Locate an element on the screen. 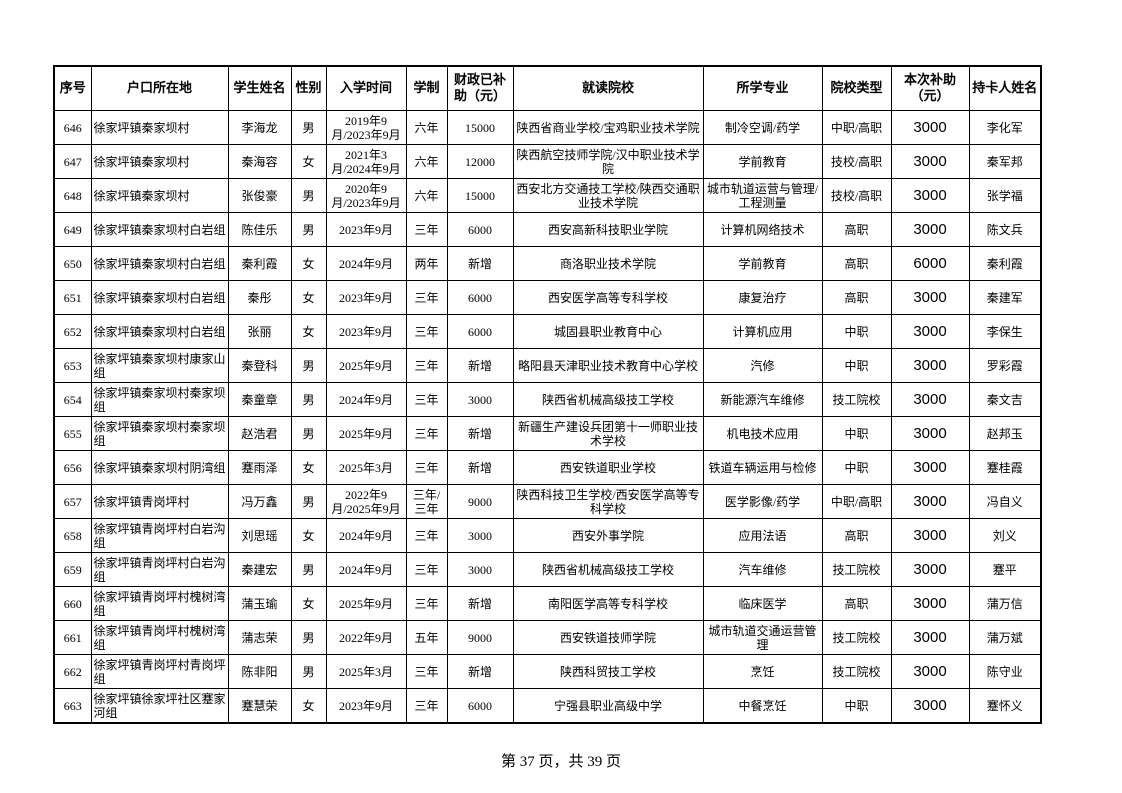  cell-school: 西安北方交通技工学校/陕西交通职业技术学院 is located at coordinates (608, 195).